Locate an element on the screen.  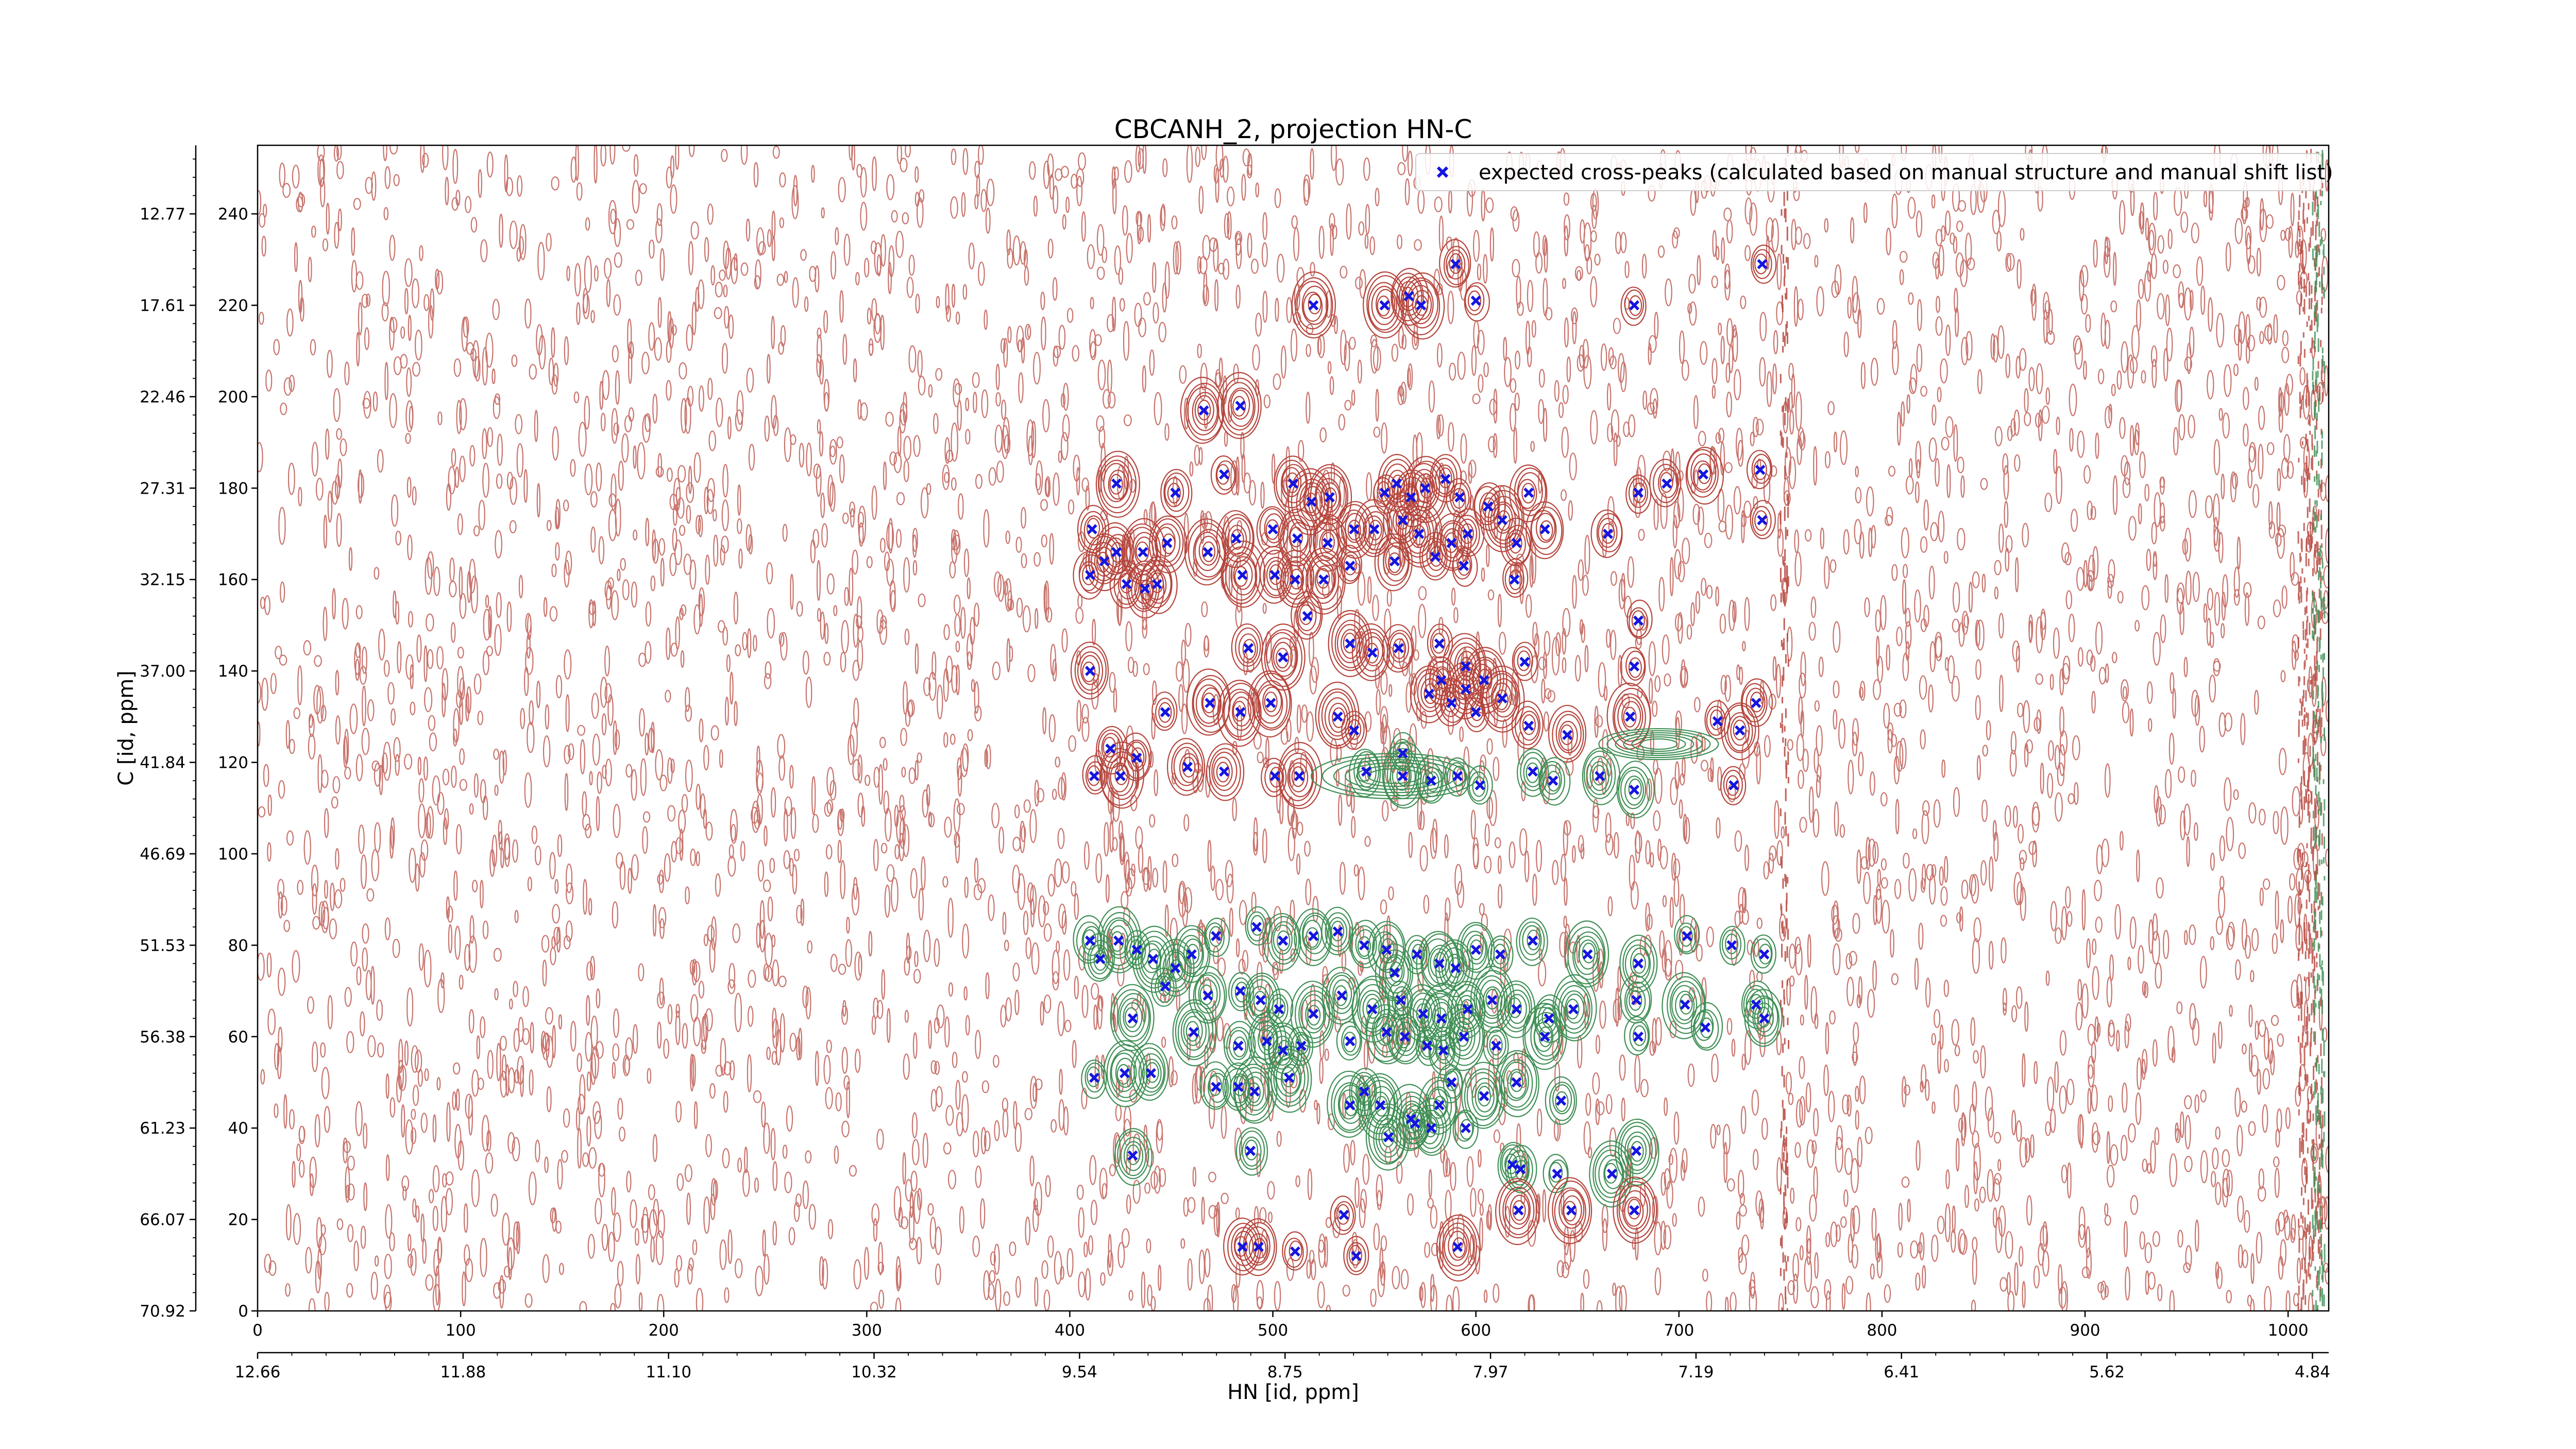
y-ppm-tick-label: 61.23 is located at coordinates (162, 1128).